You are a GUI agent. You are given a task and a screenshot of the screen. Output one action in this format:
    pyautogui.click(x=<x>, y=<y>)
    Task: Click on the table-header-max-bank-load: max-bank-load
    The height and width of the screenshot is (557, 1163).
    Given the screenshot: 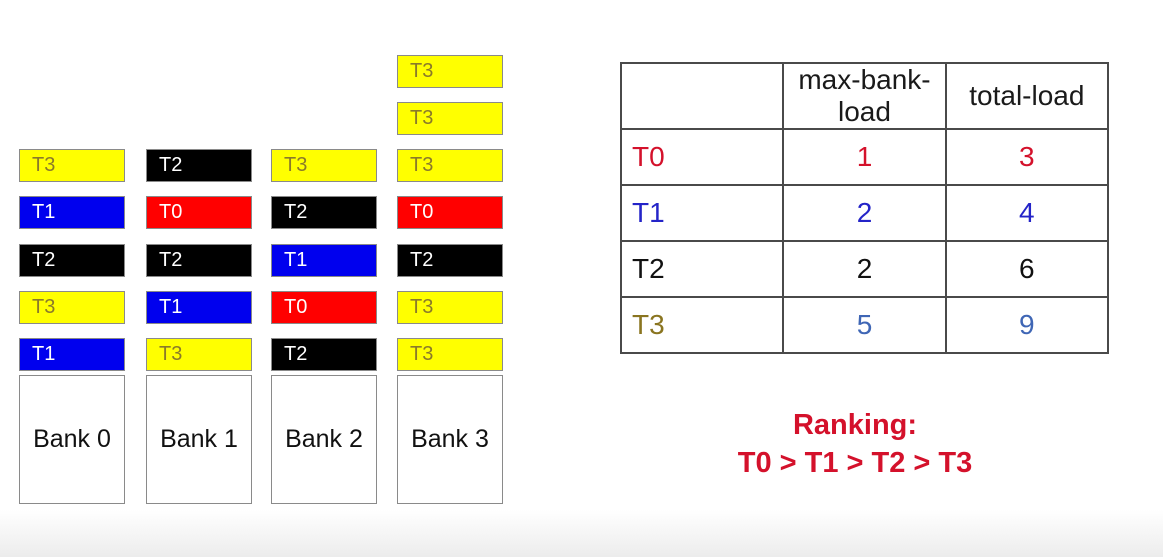 What is the action you would take?
    pyautogui.click(x=864, y=96)
    